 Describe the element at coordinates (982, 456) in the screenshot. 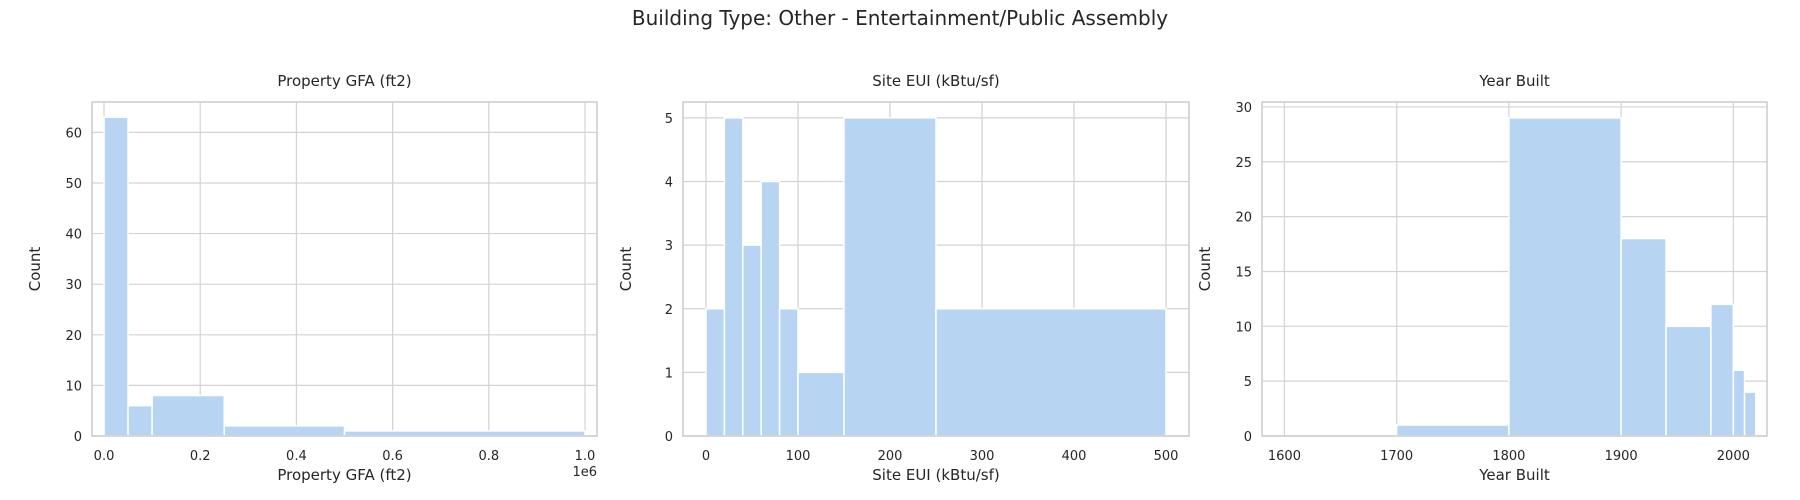

I see `x-tick-label: 300` at that location.